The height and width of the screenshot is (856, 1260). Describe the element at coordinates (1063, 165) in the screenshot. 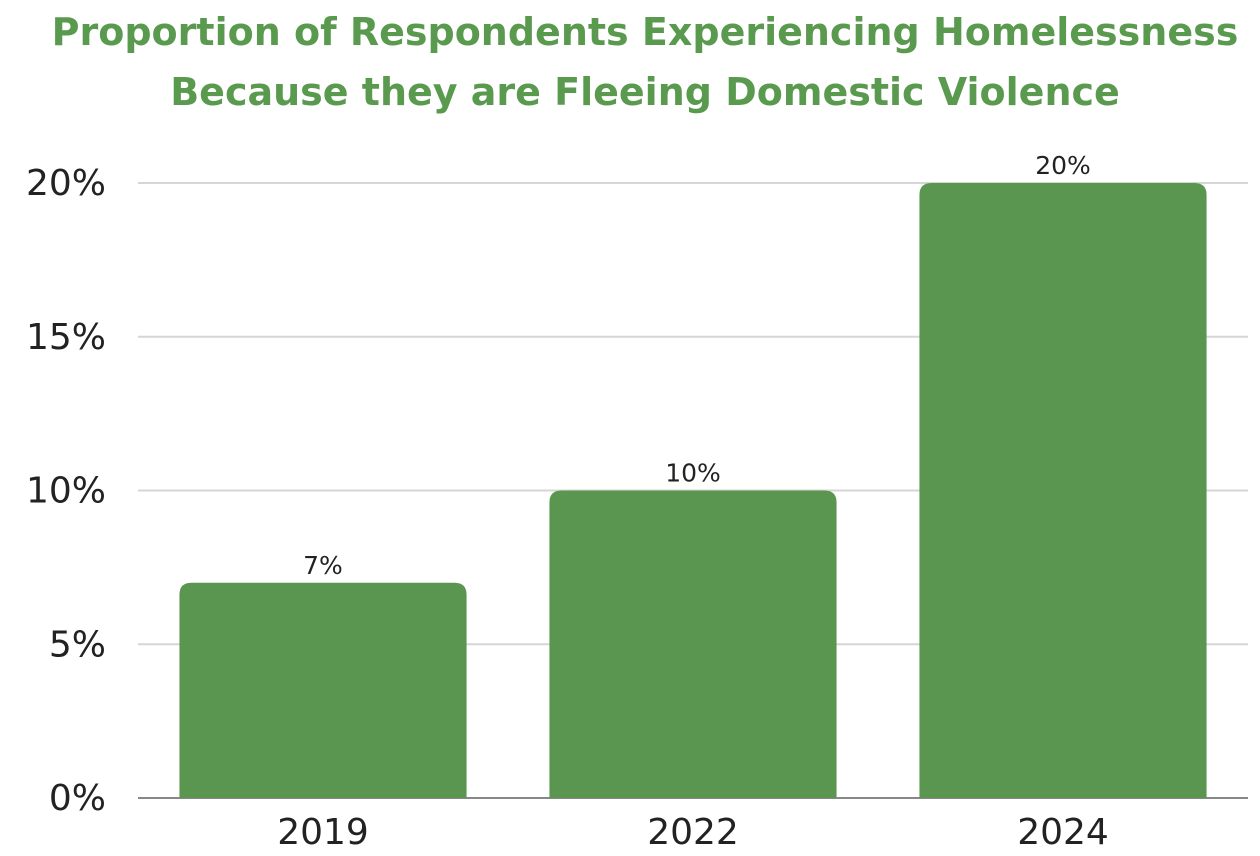

I see `value-label: 20%` at that location.